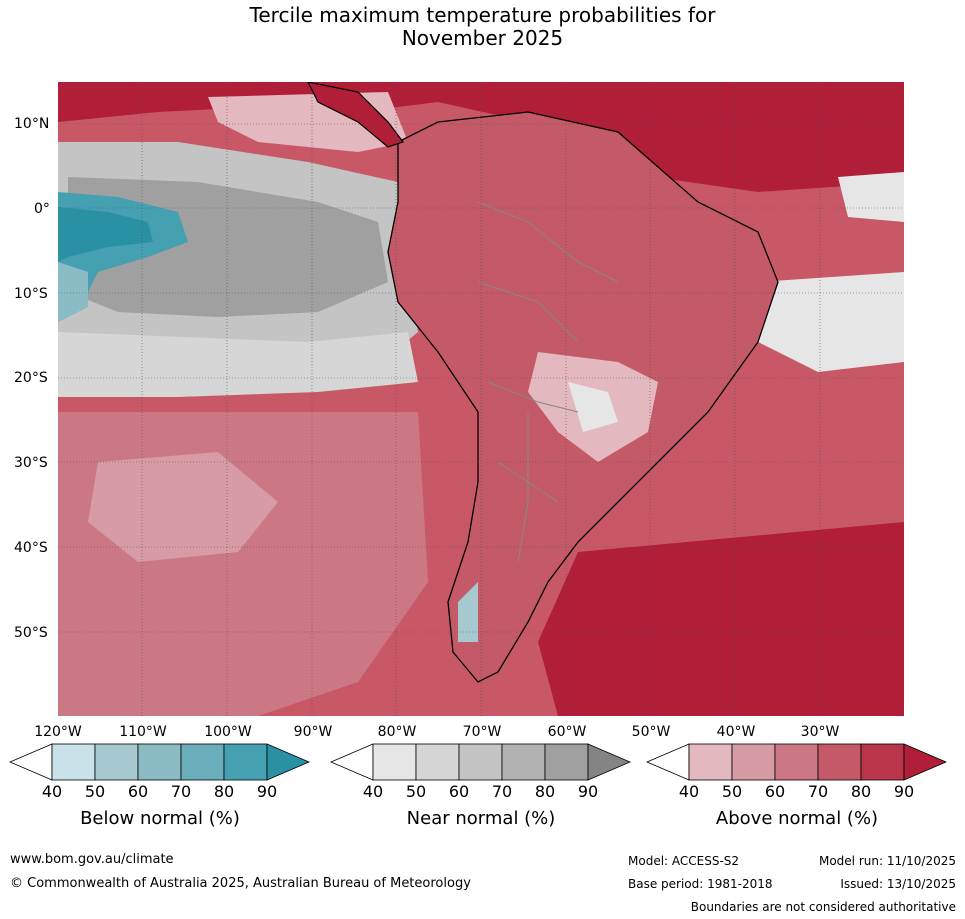 This screenshot has width=965, height=919. I want to click on lat-label-50s: 50°S, so click(31, 633).